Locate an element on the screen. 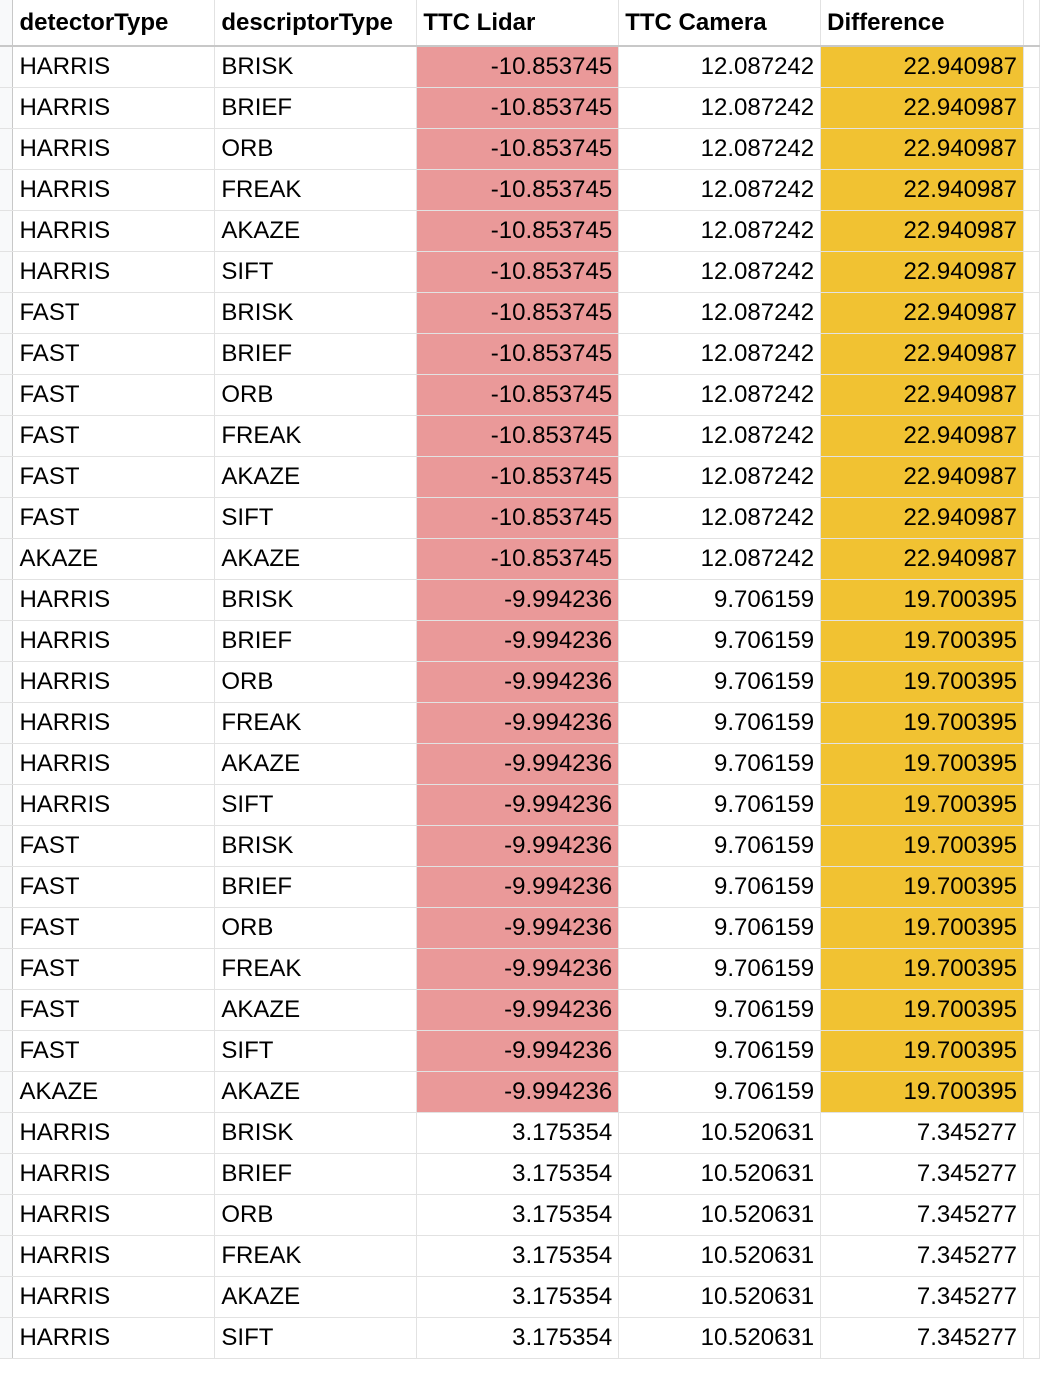  cell-descriptor-type: SIFT is located at coordinates (316, 518).